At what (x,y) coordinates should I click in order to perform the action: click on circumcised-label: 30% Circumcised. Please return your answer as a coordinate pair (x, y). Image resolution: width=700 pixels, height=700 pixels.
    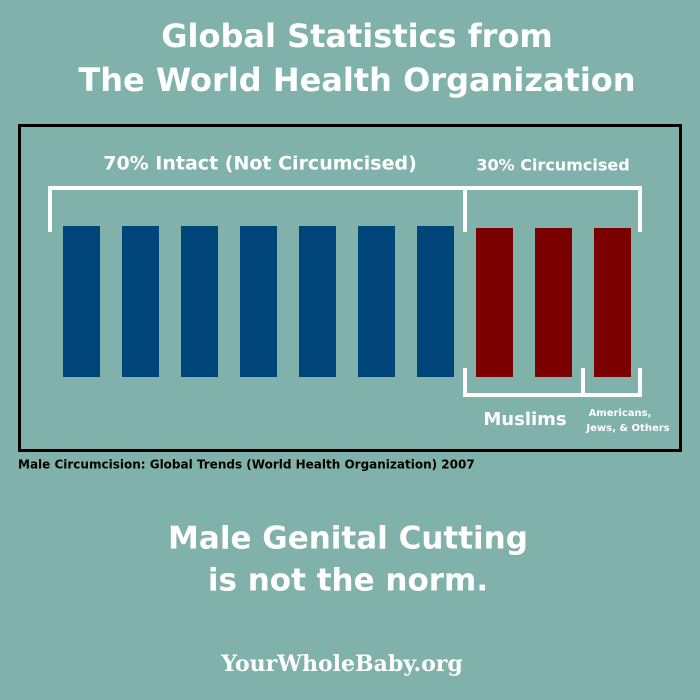
    Looking at the image, I should click on (552, 165).